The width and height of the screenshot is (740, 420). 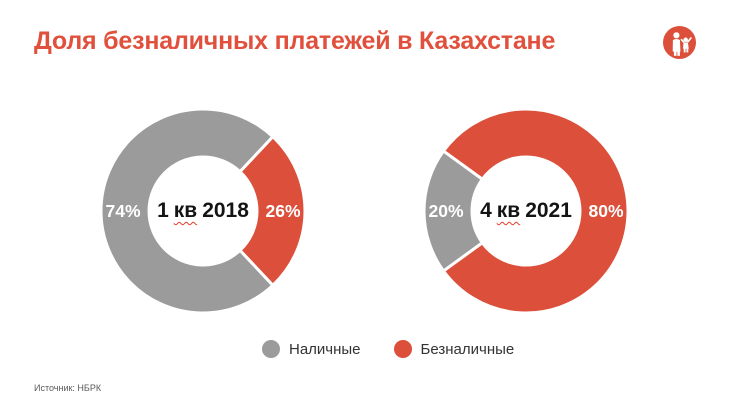 What do you see at coordinates (68, 388) in the screenshot?
I see `source-note: Источник: НБРК` at bounding box center [68, 388].